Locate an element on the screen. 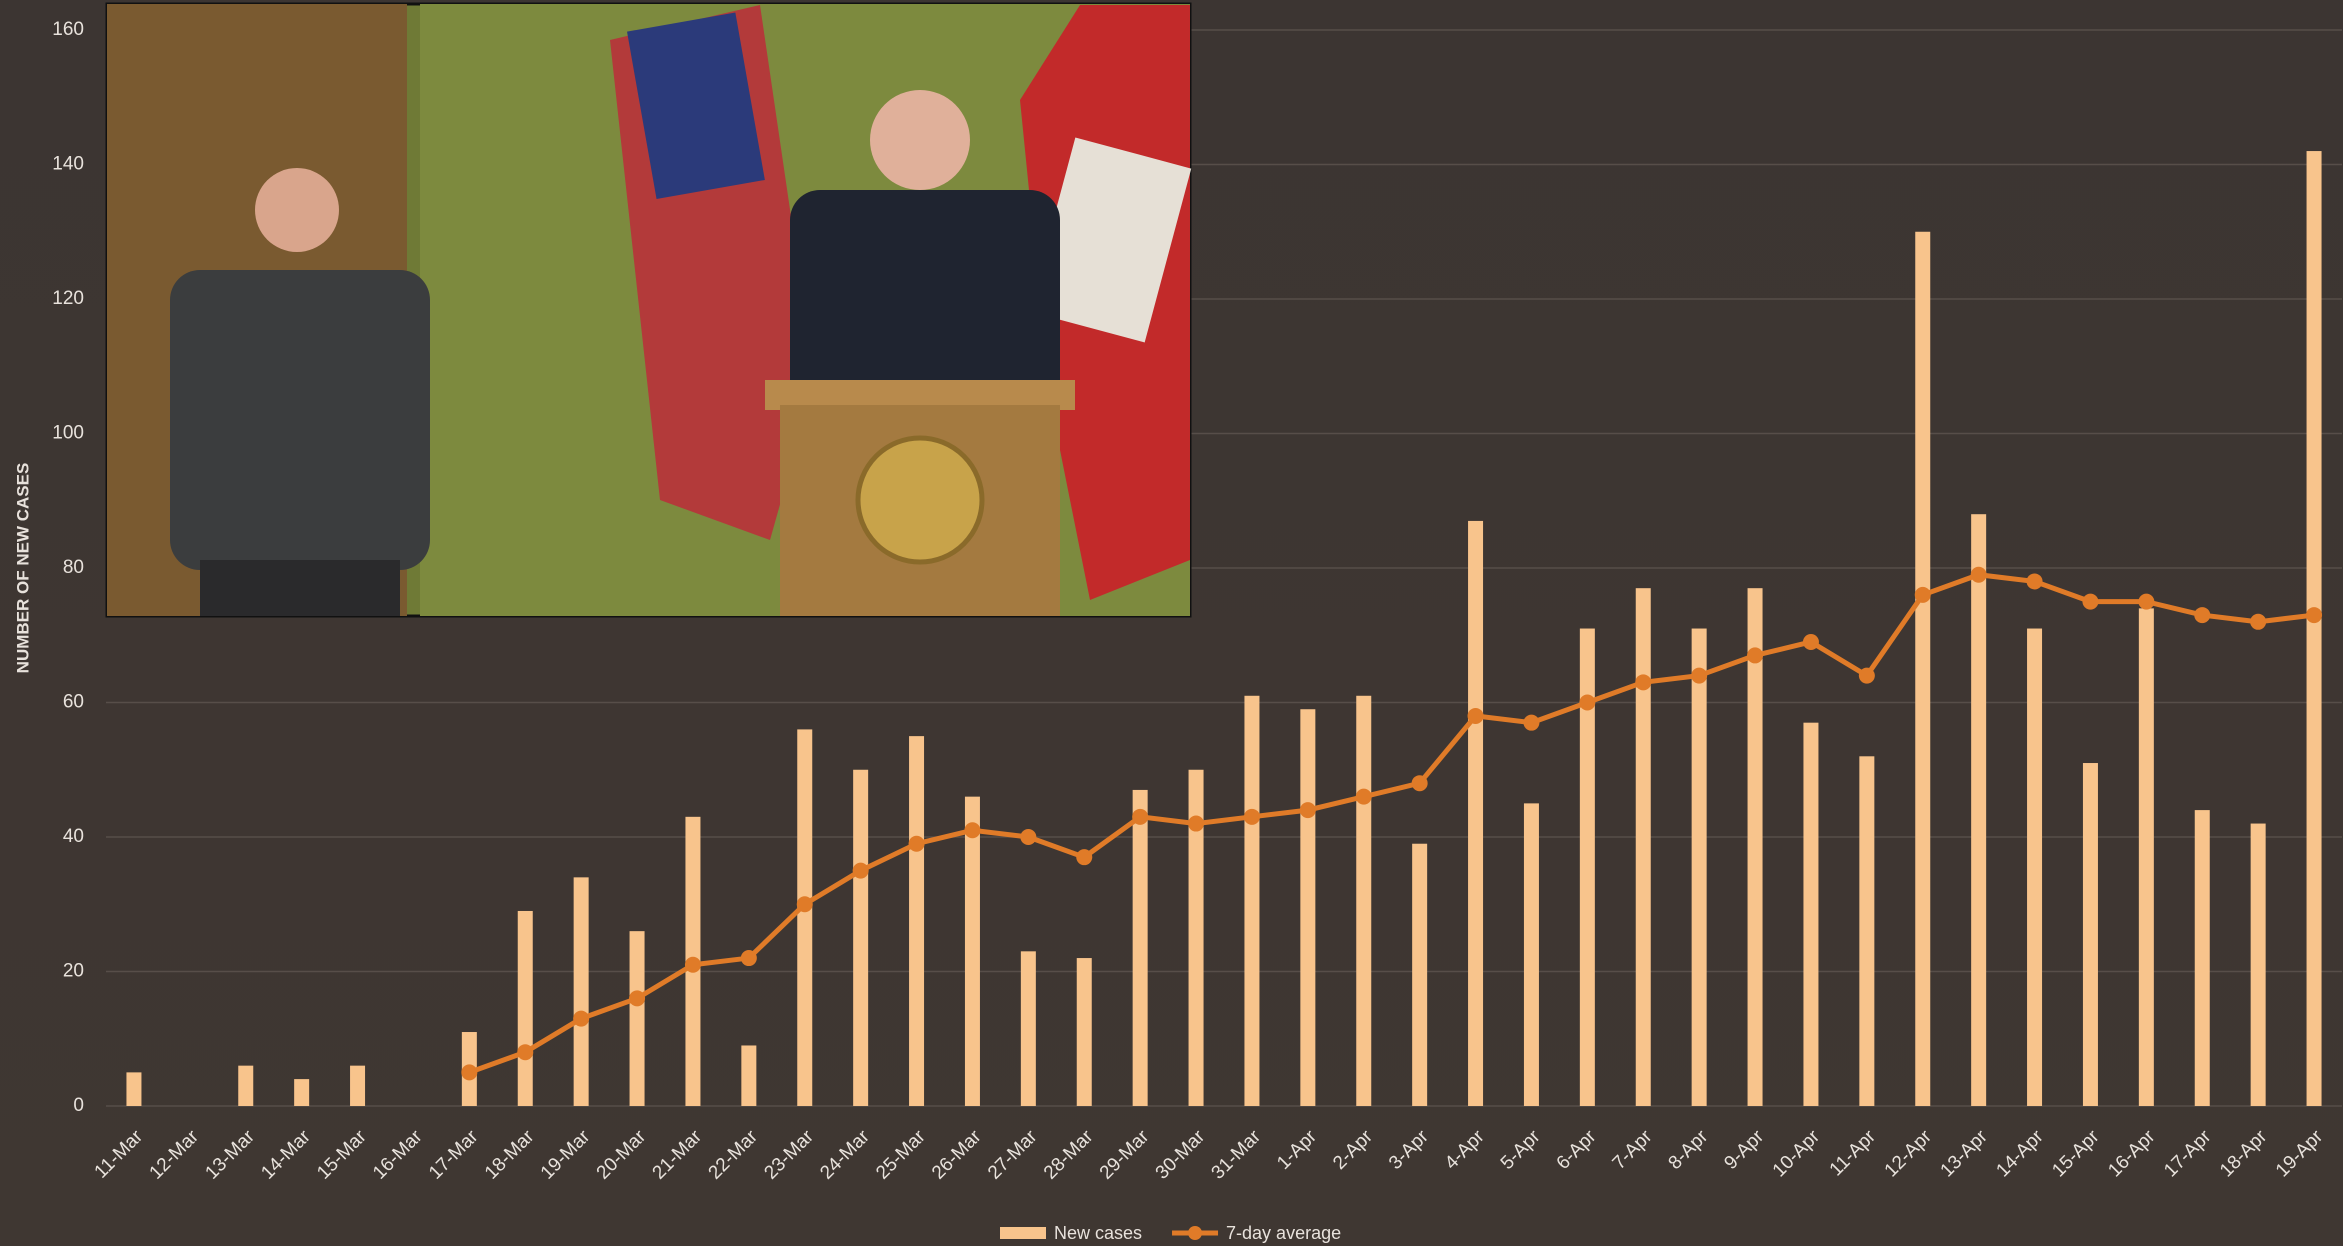  y-axis-title: NUMBER OF NEW CASES is located at coordinates (22, 568).